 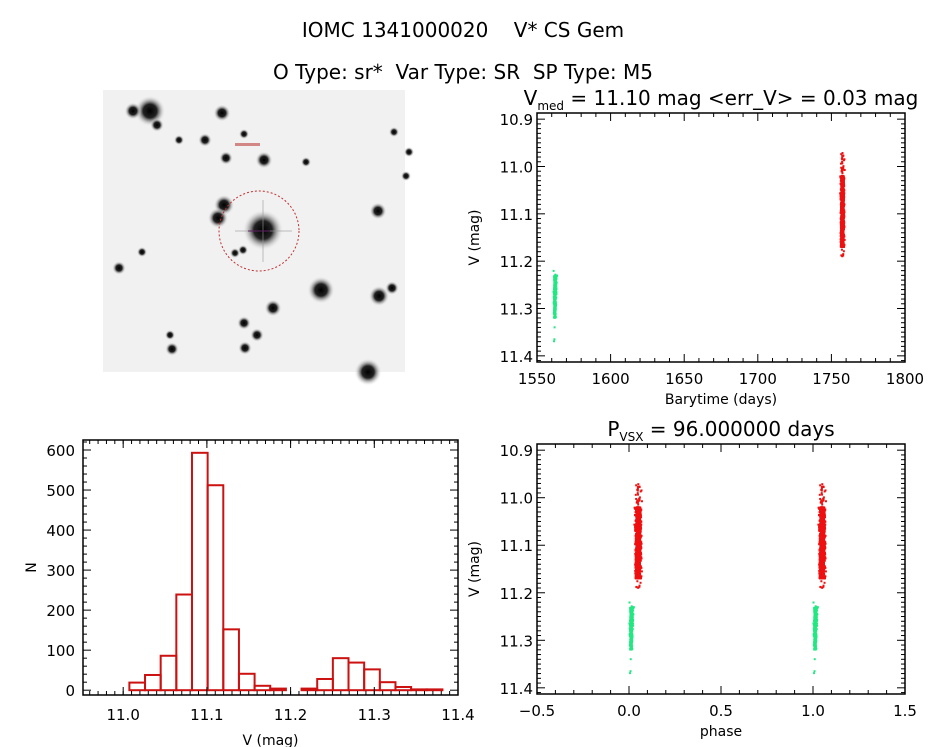 I want to click on figure-subtitle: O Type: sr* Var Type: SR SP Type: M5, so click(x=463, y=72).